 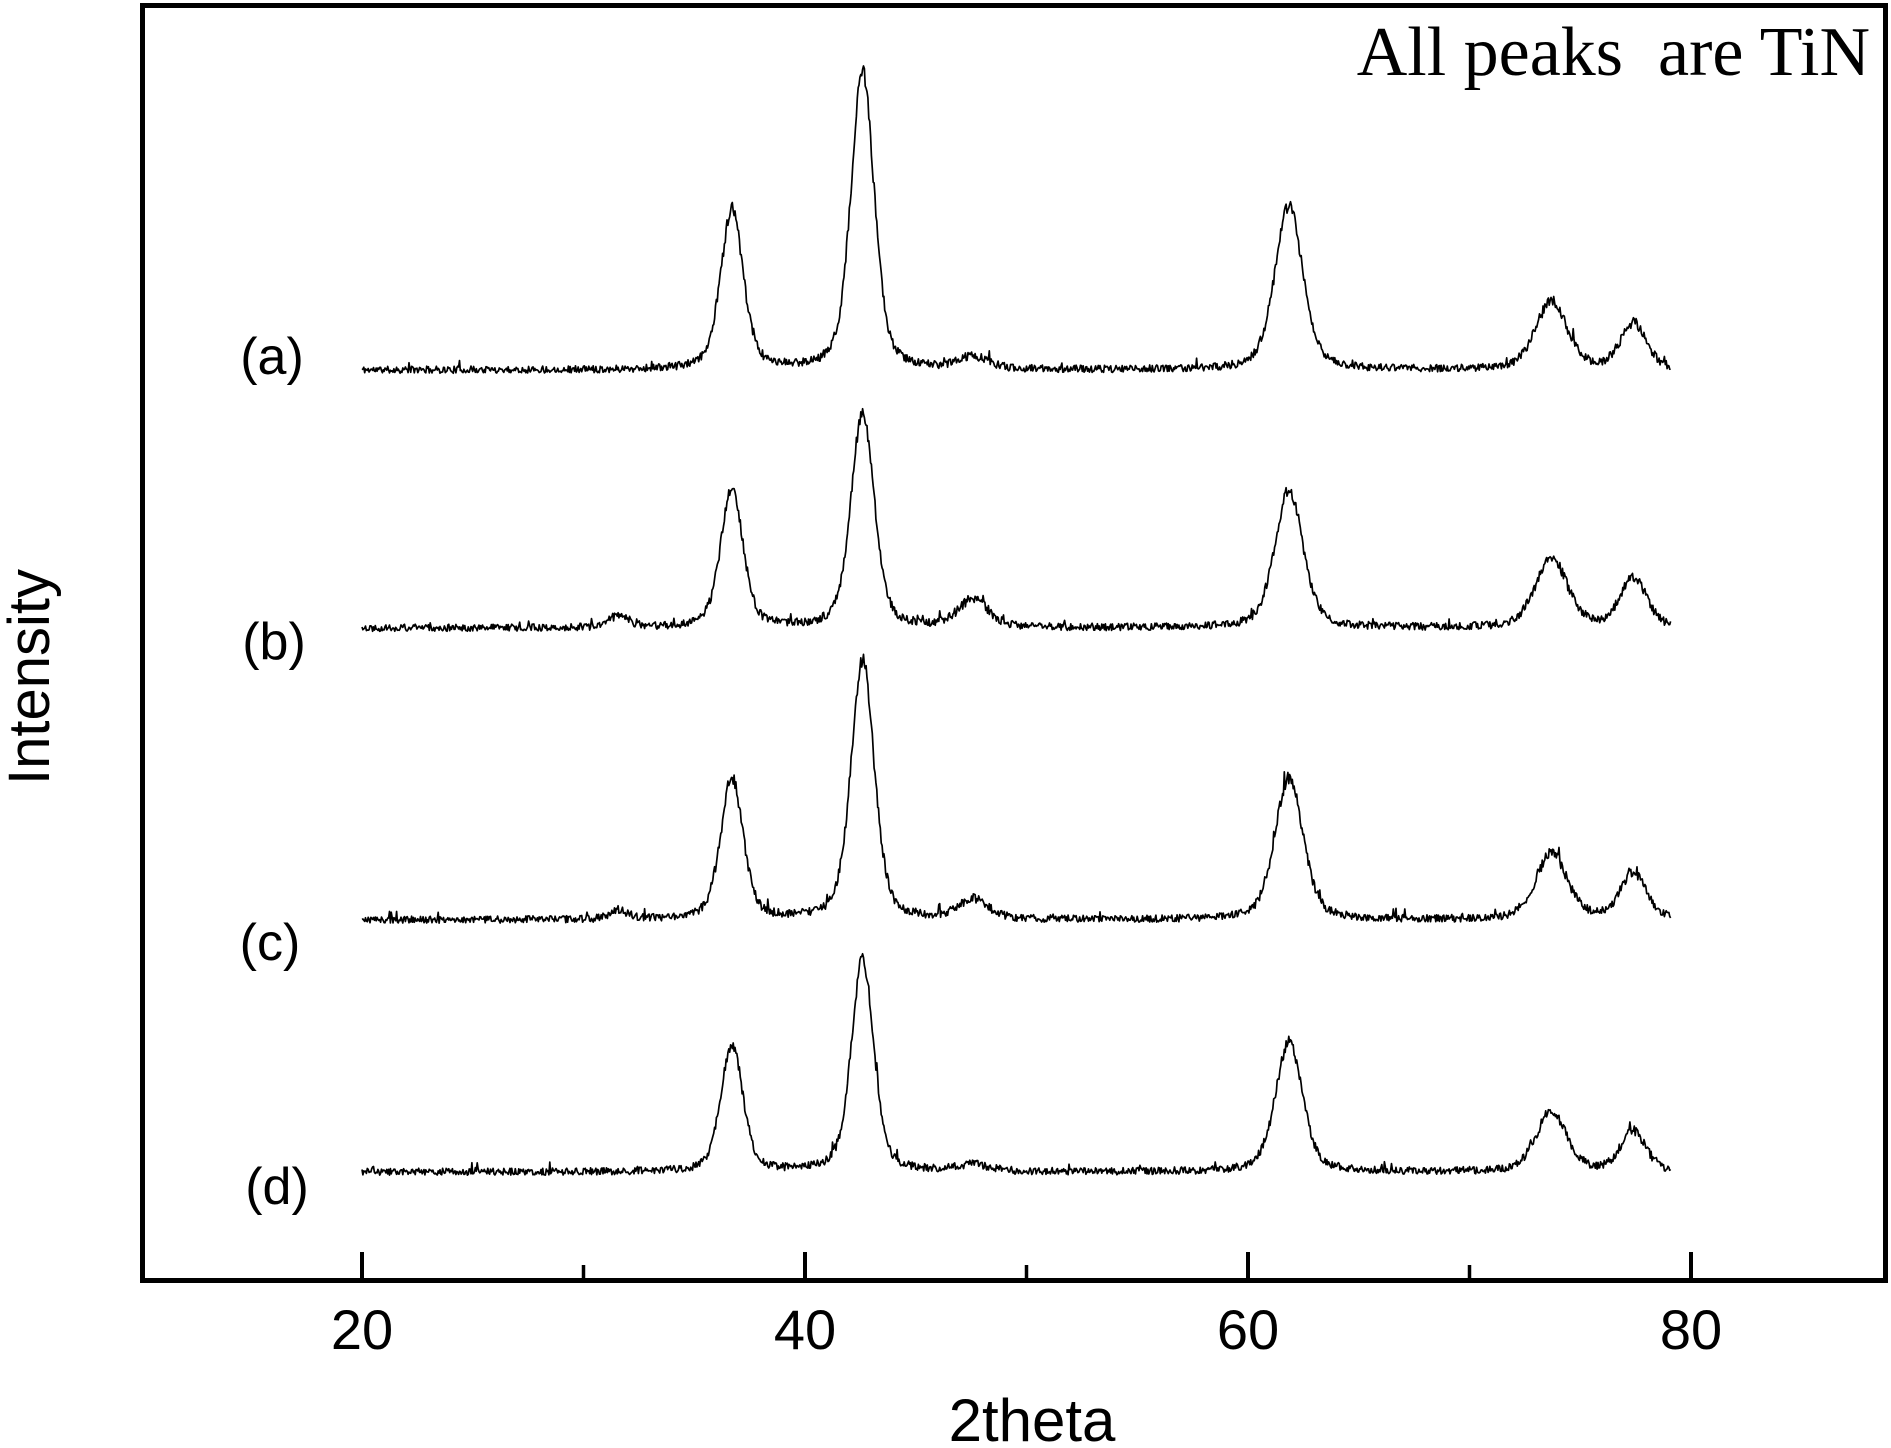 I want to click on curve-label-c: (c), so click(x=270, y=943).